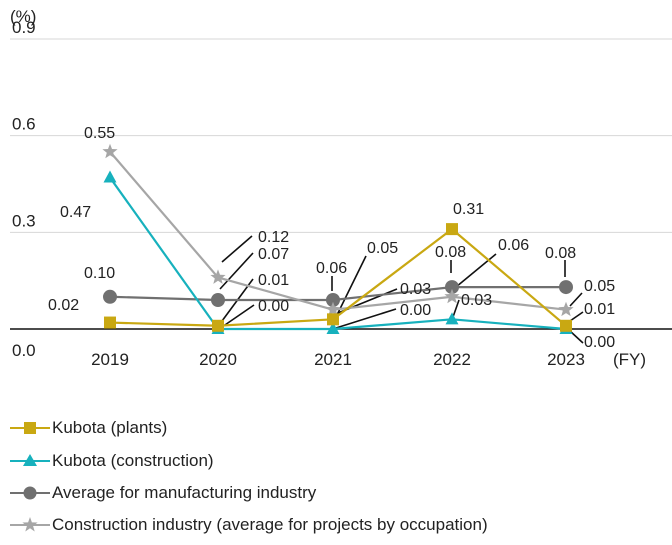 This screenshot has width=672, height=545. I want to click on triangle-marker-icon, so click(30, 460).